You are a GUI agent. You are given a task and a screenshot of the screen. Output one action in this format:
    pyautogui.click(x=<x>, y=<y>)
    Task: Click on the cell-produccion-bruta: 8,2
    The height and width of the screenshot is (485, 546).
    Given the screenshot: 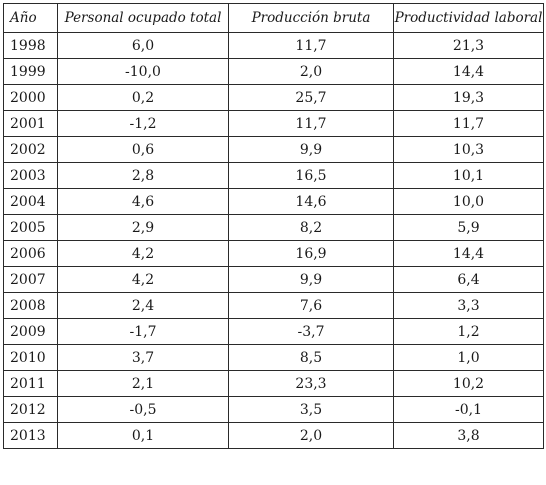 What is the action you would take?
    pyautogui.click(x=311, y=227)
    